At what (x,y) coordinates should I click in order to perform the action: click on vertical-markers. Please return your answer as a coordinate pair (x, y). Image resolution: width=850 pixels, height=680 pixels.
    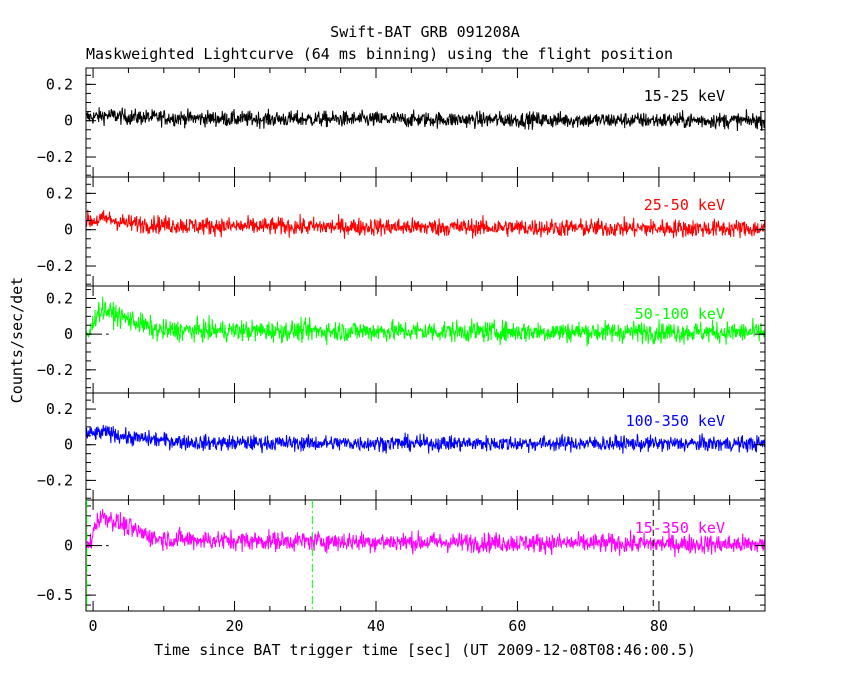
    Looking at the image, I should click on (370, 555).